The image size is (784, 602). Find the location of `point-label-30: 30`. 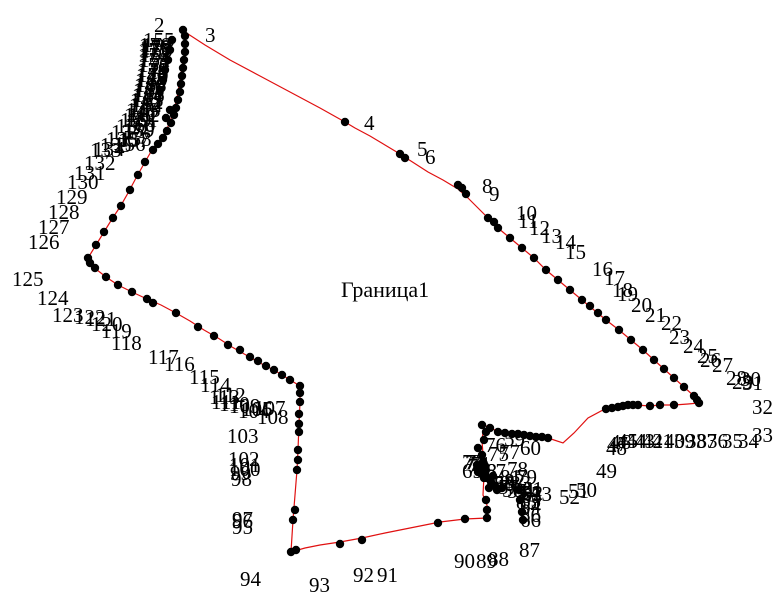

point-label-30: 30 is located at coordinates (750, 379).